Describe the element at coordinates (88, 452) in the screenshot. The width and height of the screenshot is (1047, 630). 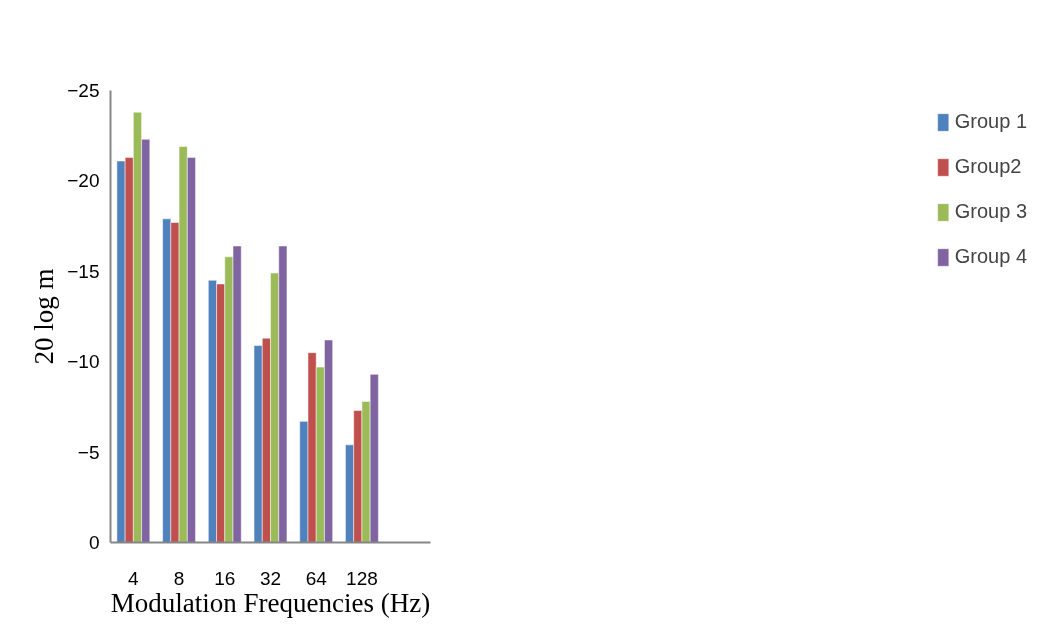
I see `y-tick-label: −5` at that location.